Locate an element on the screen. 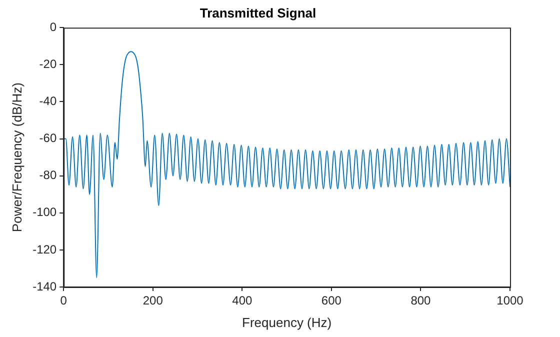  x-tick-label: 200 is located at coordinates (153, 301).